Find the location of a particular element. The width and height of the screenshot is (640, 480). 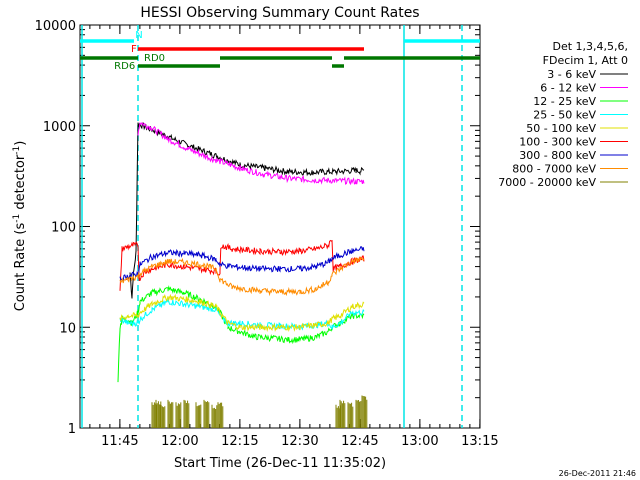

x-axis-tick-labels: 11:45 12:00 12:15 12:30 12:45 13:00 13:15 is located at coordinates (299, 441).